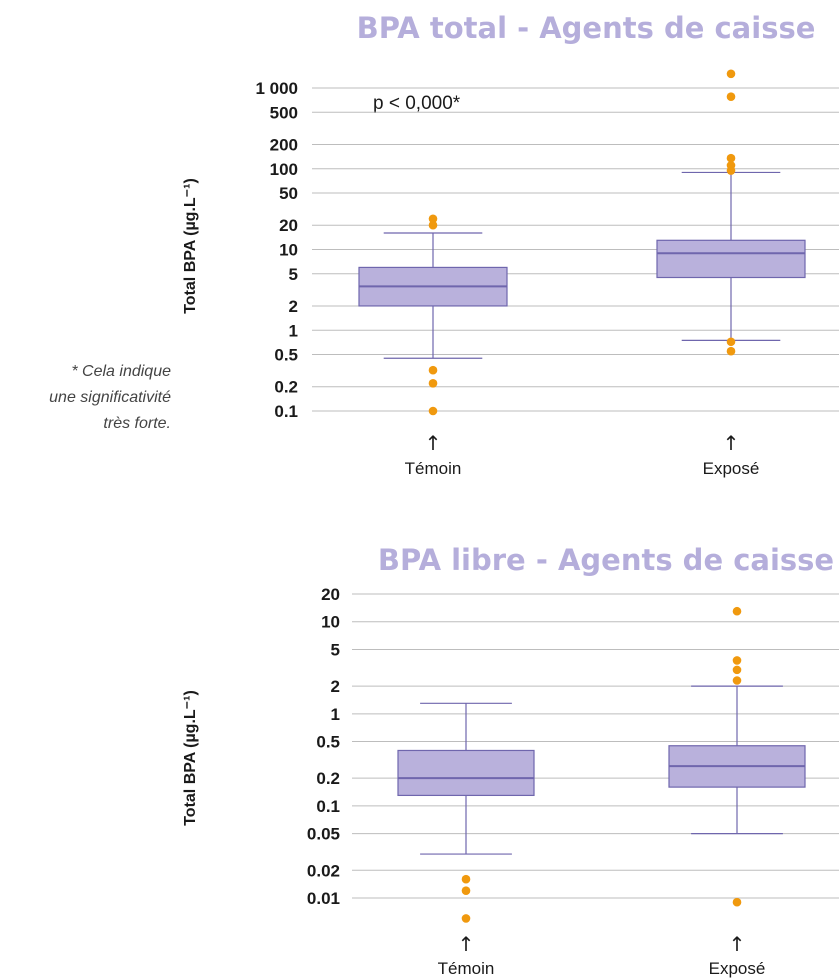 The height and width of the screenshot is (978, 839). What do you see at coordinates (137, 423) in the screenshot?
I see `footnote-line-3: très forte.` at bounding box center [137, 423].